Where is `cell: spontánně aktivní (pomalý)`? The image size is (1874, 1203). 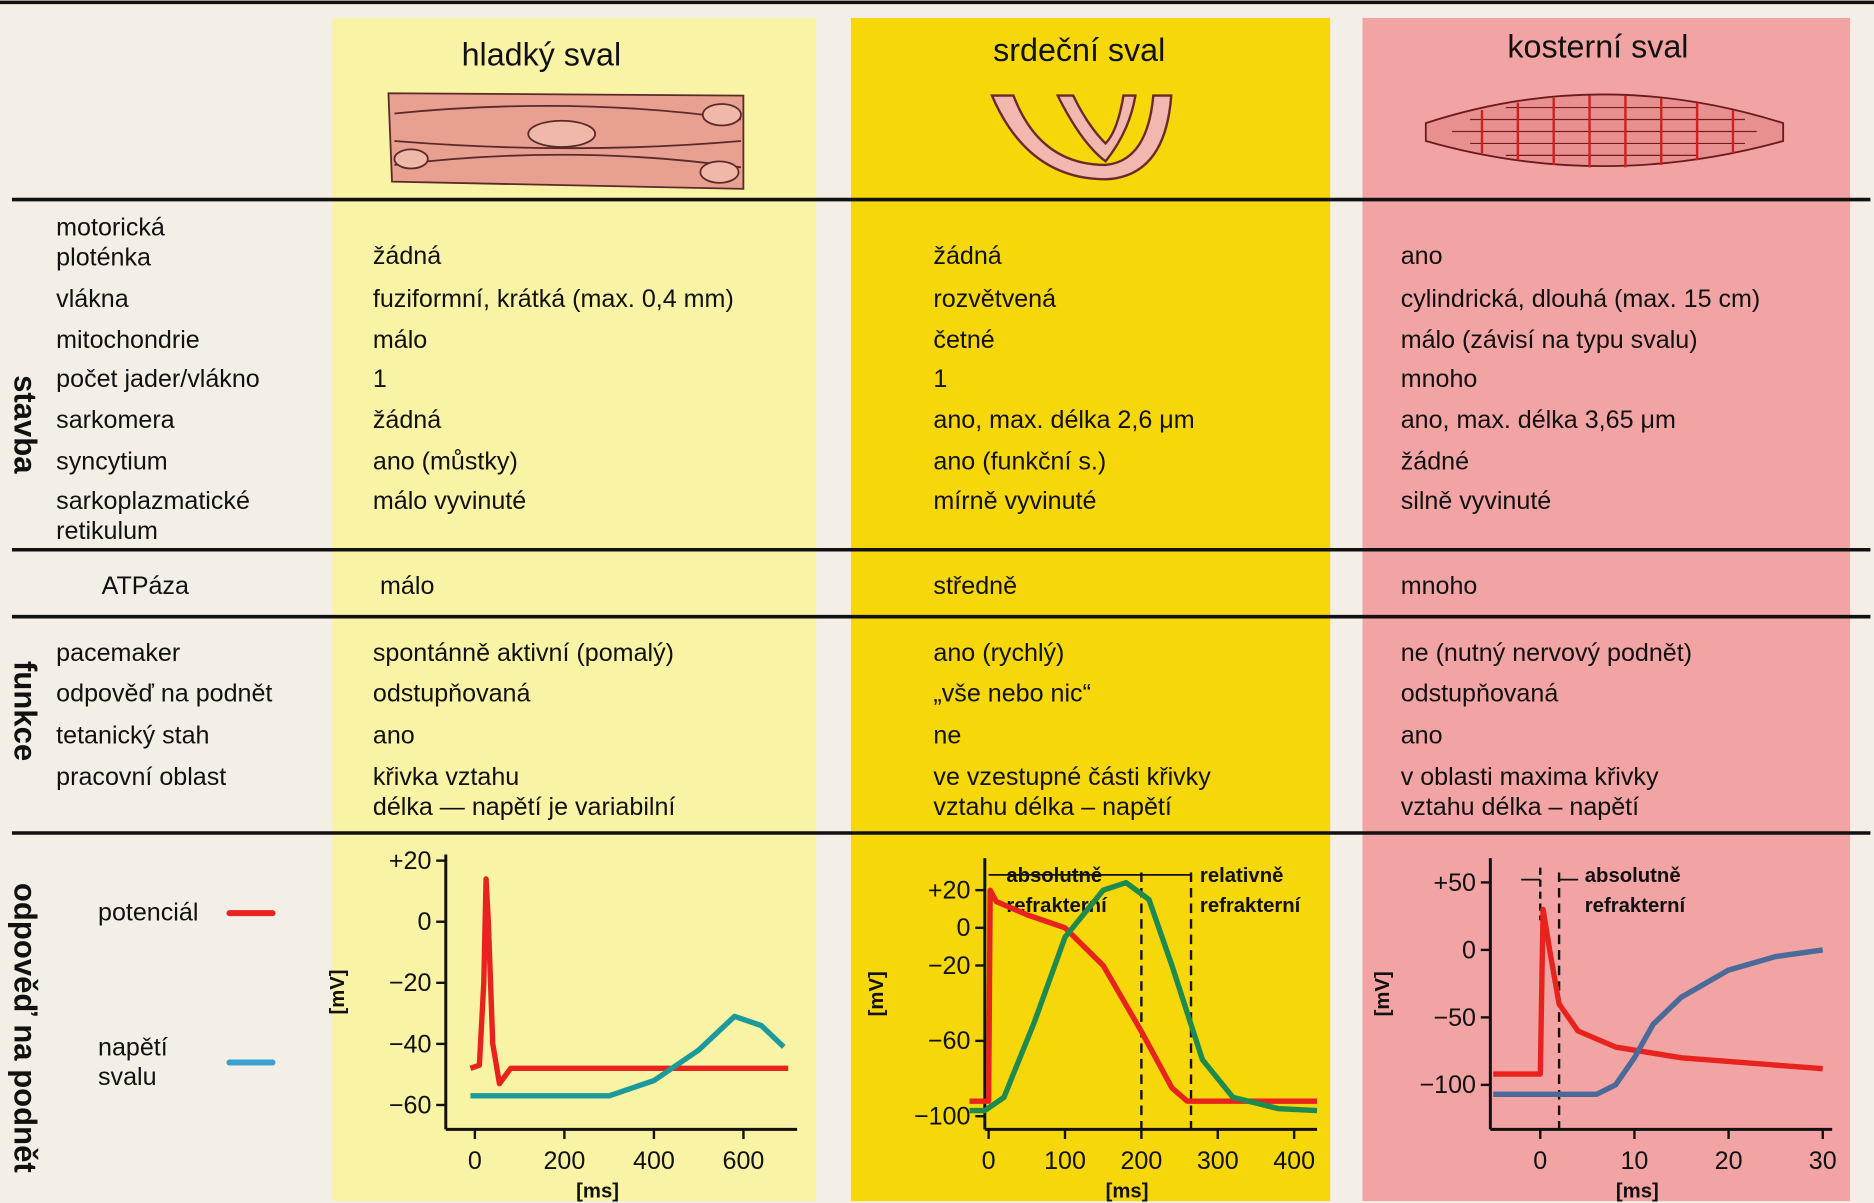 cell: spontánně aktivní (pomalý) is located at coordinates (523, 653).